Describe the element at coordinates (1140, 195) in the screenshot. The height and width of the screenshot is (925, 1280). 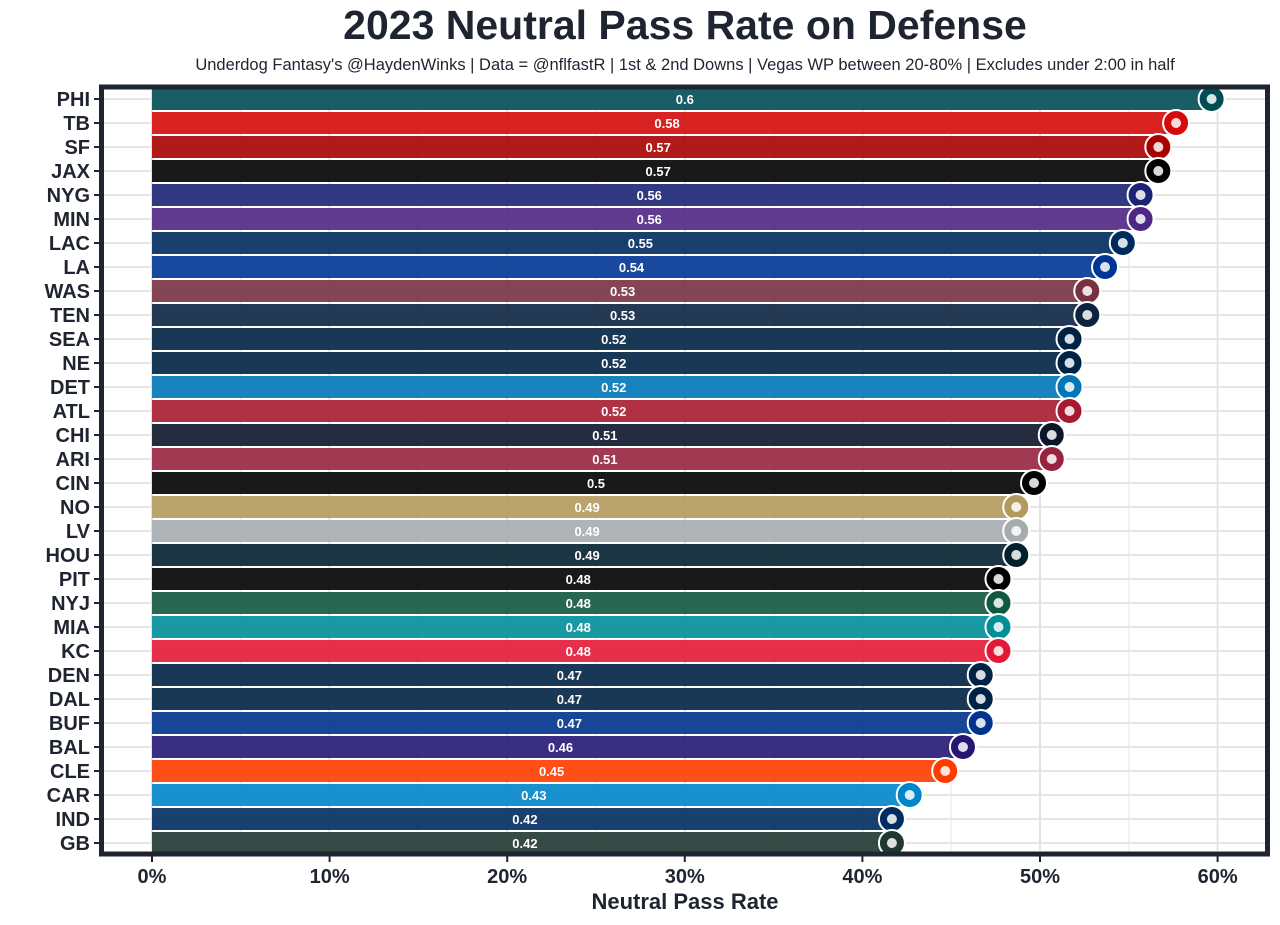
I see `team-logo-nyg` at that location.